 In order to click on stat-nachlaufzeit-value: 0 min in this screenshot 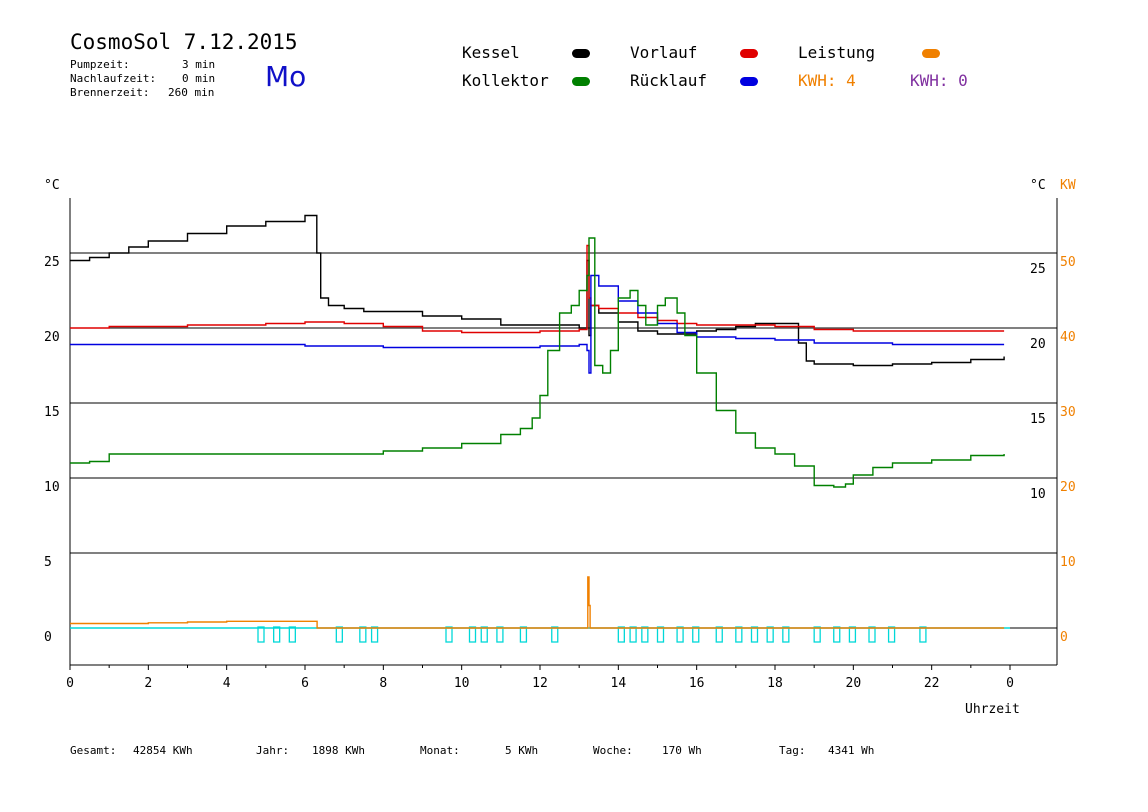, I will do `click(199, 78)`.